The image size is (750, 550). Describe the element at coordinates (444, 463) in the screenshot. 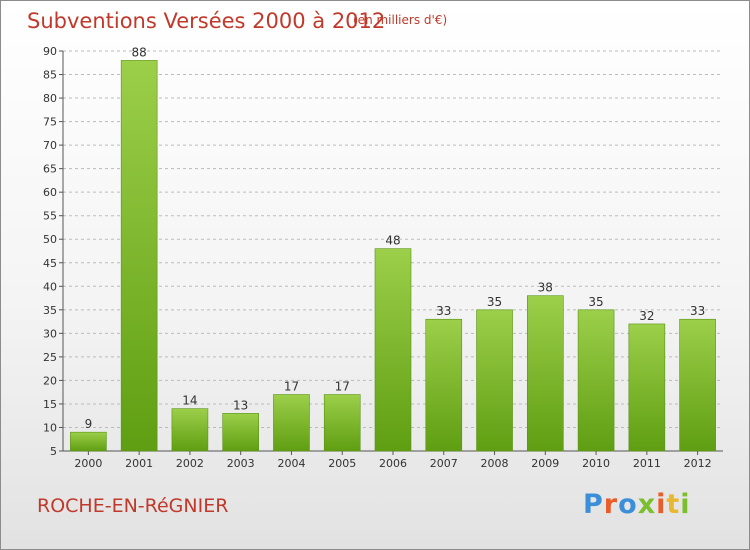

I see `x-tick-label: 2007` at that location.